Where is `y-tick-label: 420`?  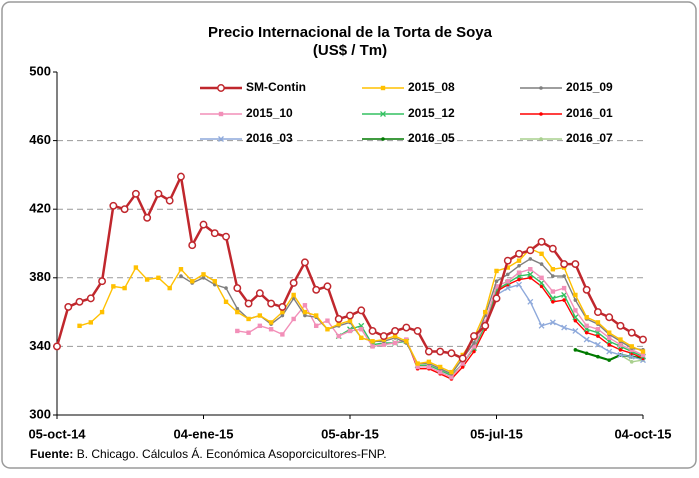
y-tick-label: 420 is located at coordinates (40, 208).